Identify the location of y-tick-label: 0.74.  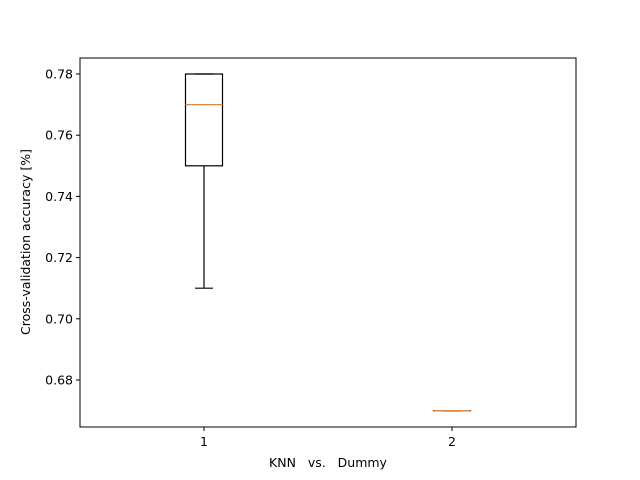
(59, 196).